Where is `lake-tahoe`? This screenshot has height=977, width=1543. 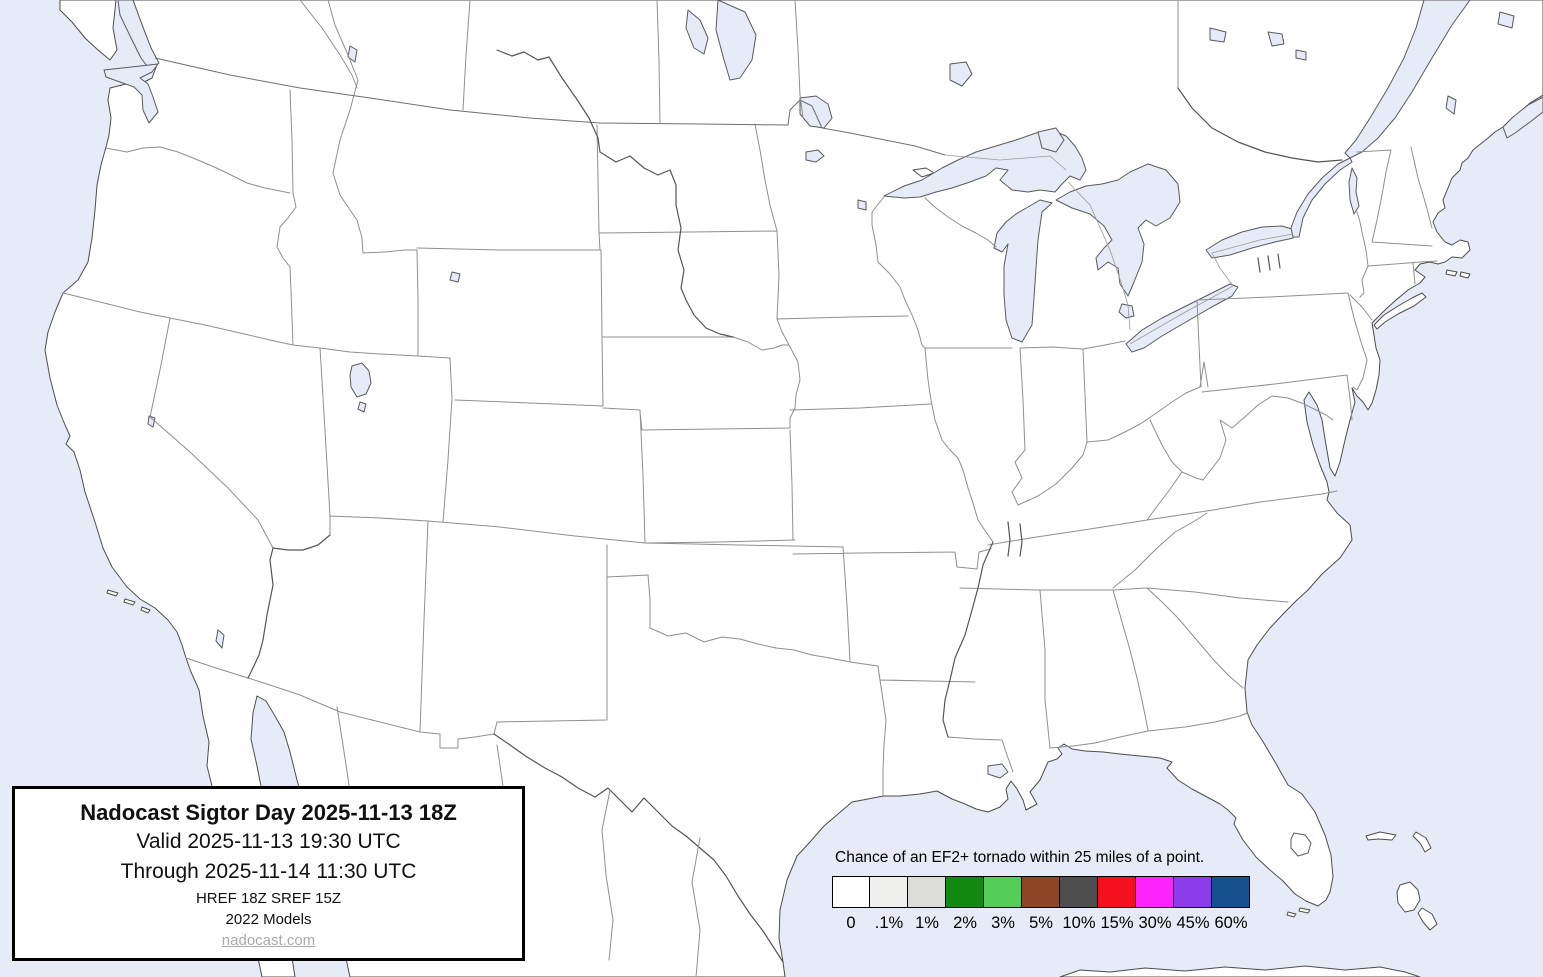
lake-tahoe is located at coordinates (151, 421).